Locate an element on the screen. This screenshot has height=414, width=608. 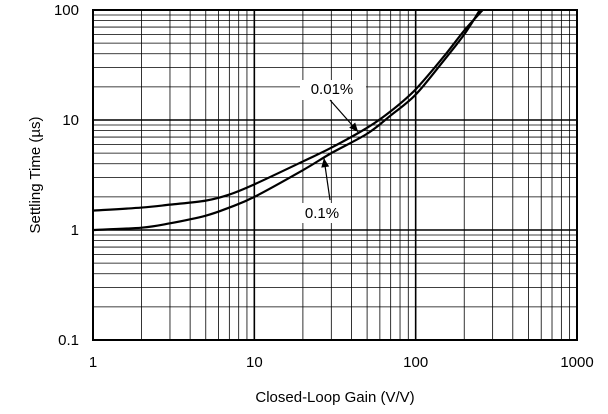
annotation-label: 0.1% is located at coordinates (322, 213).